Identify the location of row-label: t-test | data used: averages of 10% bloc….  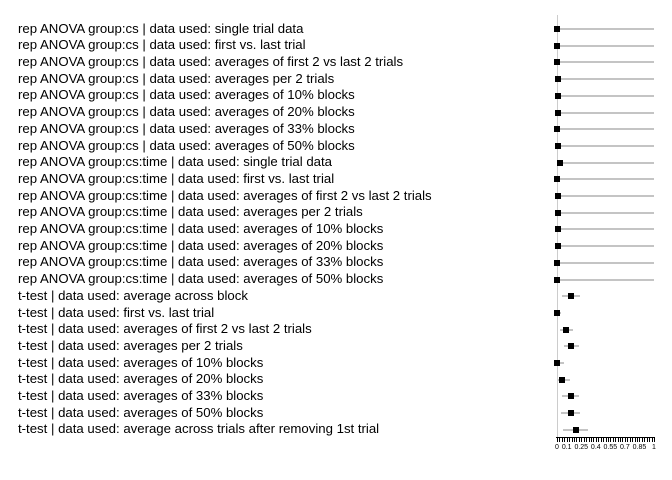
(141, 362).